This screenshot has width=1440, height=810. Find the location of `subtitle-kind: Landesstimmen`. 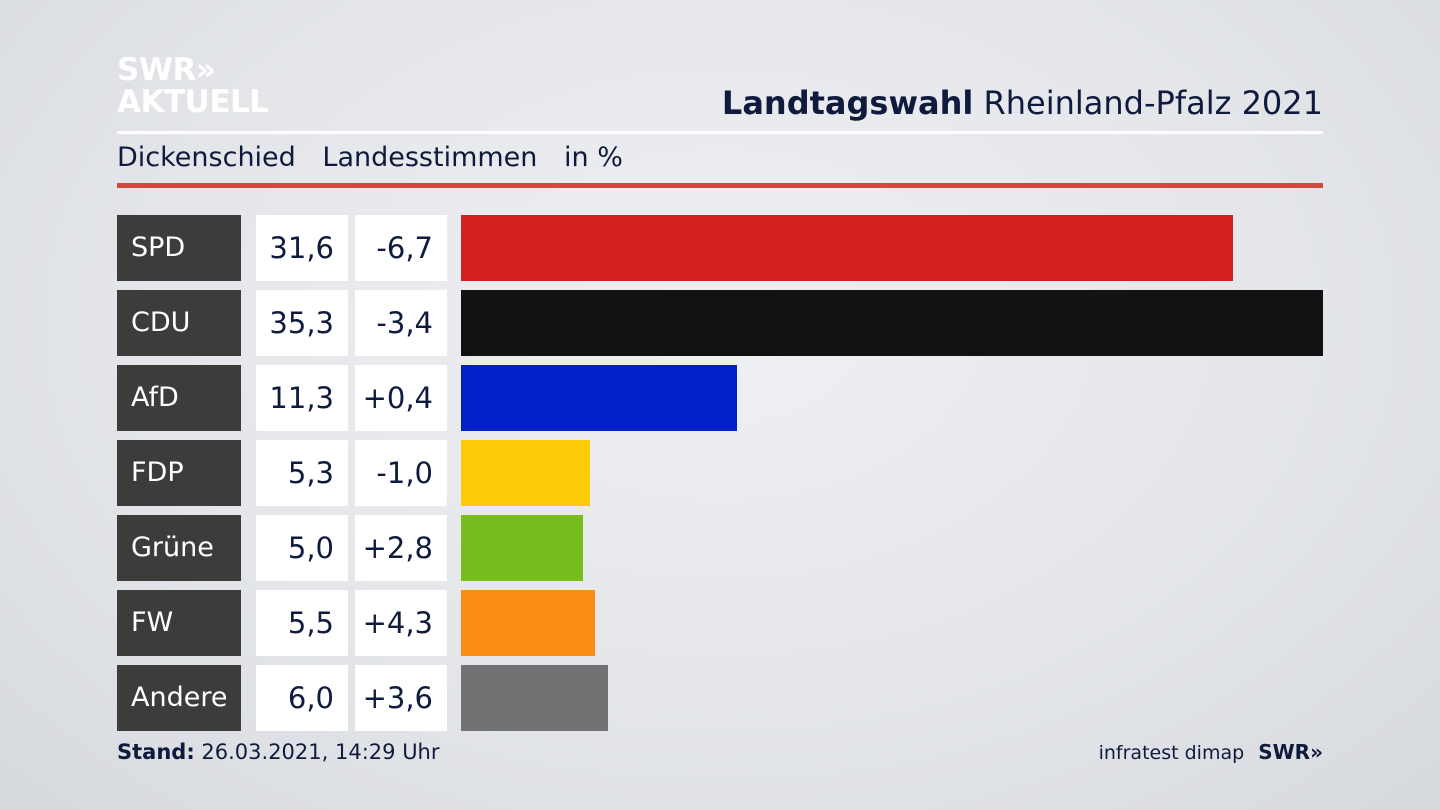

subtitle-kind: Landesstimmen is located at coordinates (430, 157).